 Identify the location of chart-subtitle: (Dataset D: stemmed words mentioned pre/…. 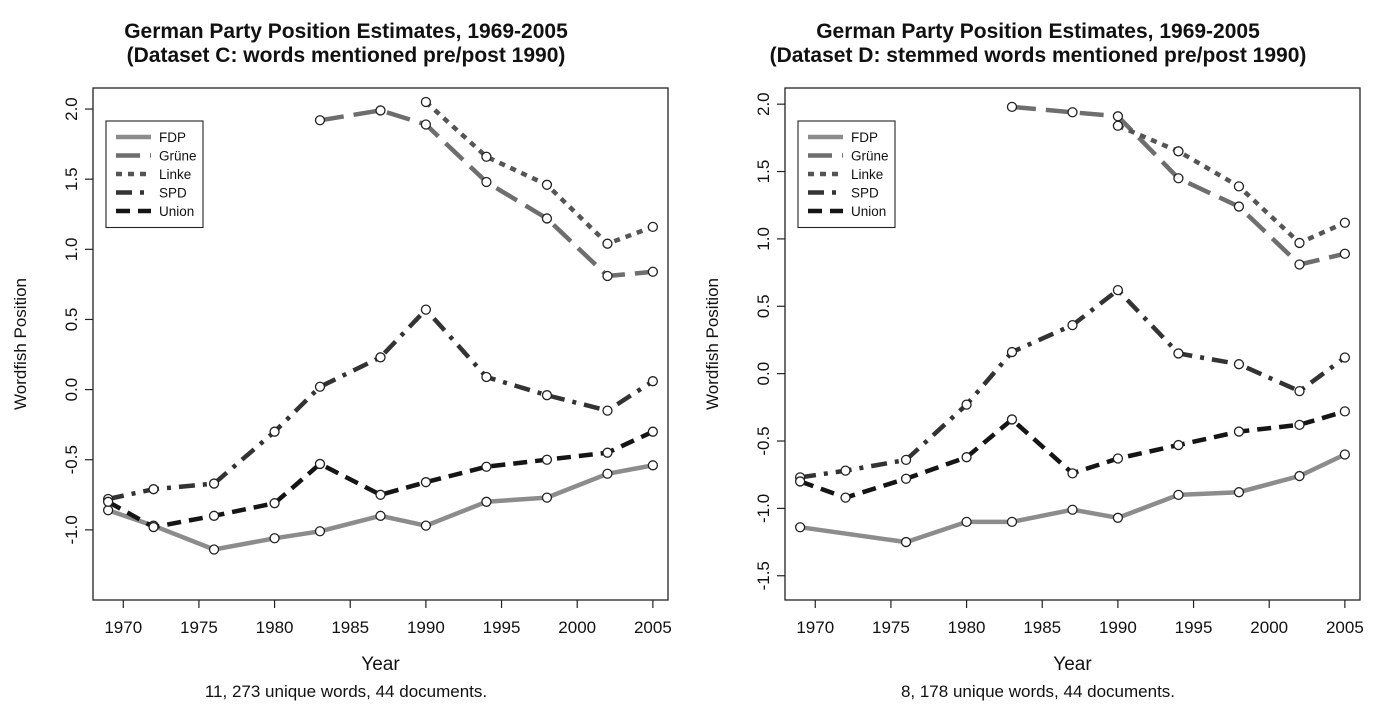
(1038, 55).